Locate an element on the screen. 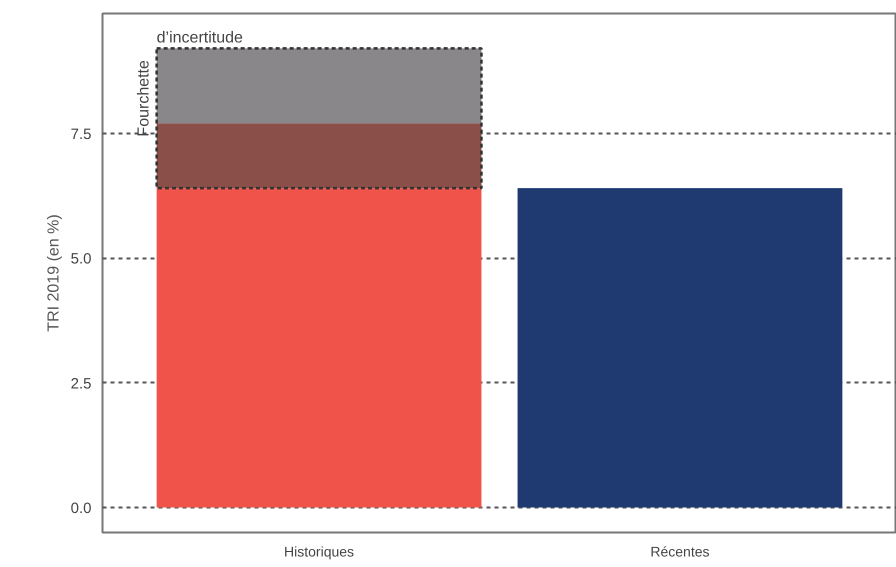 The height and width of the screenshot is (567, 896). annotation: Fourchette is located at coordinates (144, 98).